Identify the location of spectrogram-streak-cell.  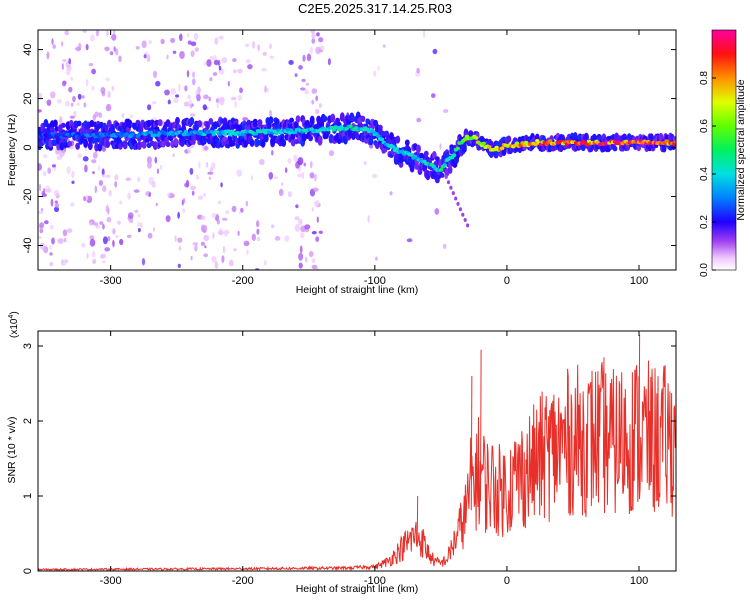
(456, 198).